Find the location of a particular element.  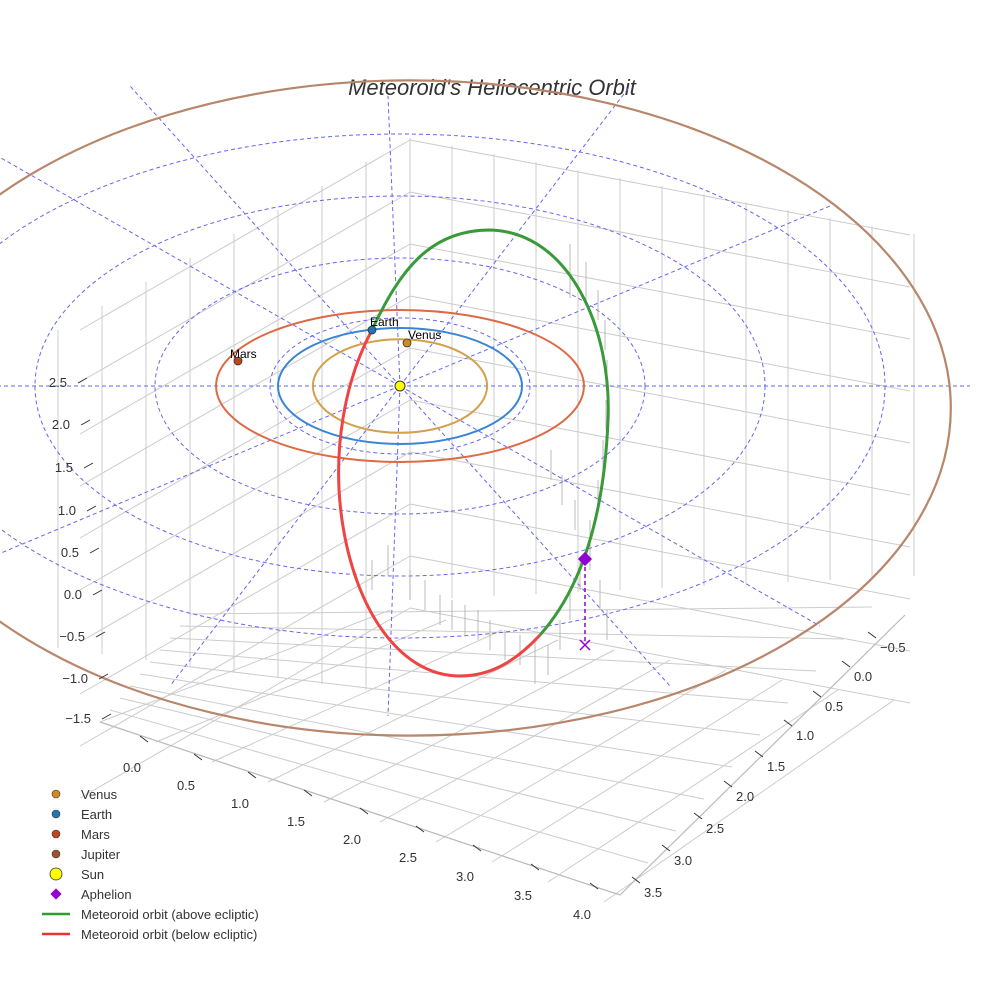

y-tick-label: 2.5 is located at coordinates (715, 828).